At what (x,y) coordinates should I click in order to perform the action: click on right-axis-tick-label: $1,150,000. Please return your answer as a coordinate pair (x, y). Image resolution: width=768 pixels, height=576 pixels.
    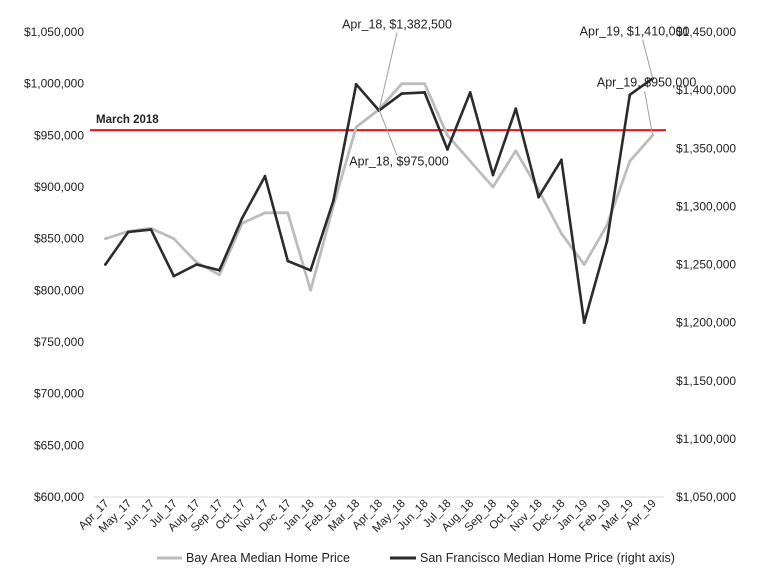
    Looking at the image, I should click on (706, 381).